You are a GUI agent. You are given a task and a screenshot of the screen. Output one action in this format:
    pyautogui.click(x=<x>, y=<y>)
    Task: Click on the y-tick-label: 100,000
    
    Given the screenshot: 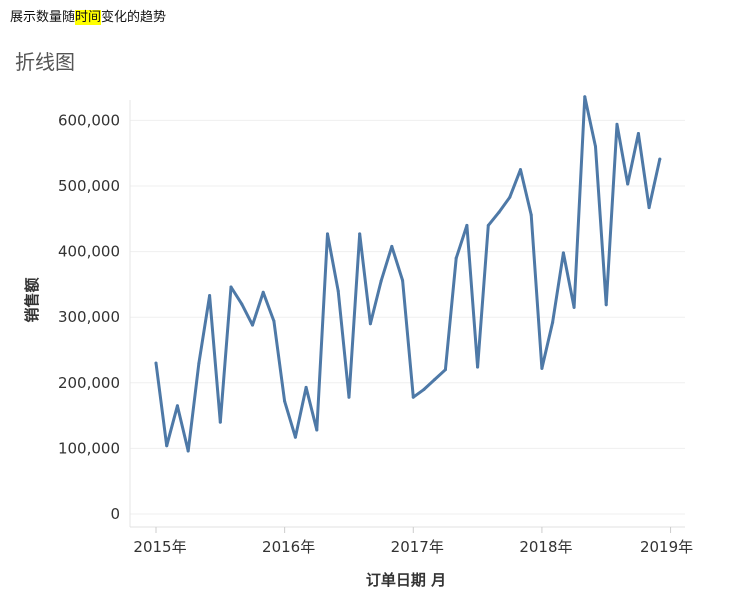 What is the action you would take?
    pyautogui.click(x=89, y=448)
    